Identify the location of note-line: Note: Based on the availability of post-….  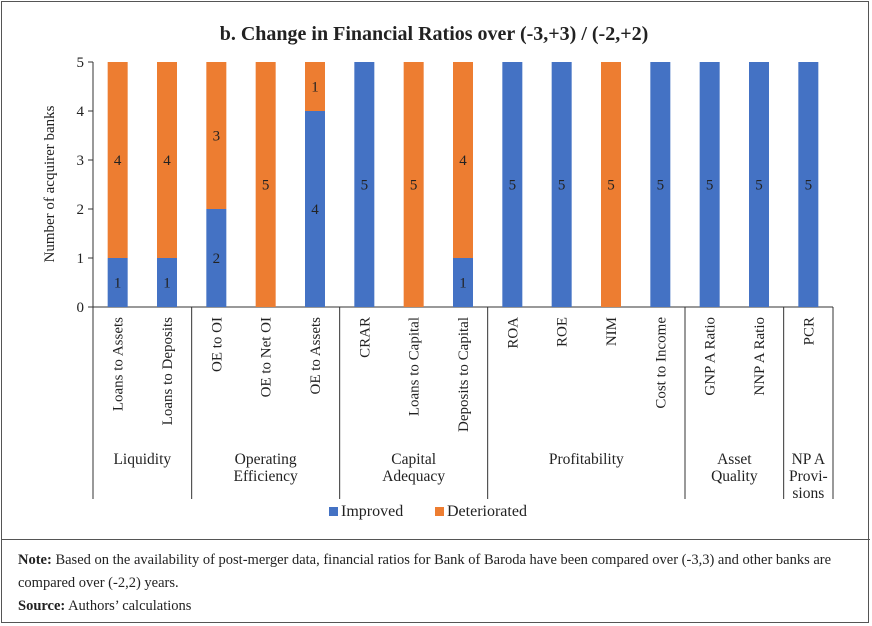
(438, 572).